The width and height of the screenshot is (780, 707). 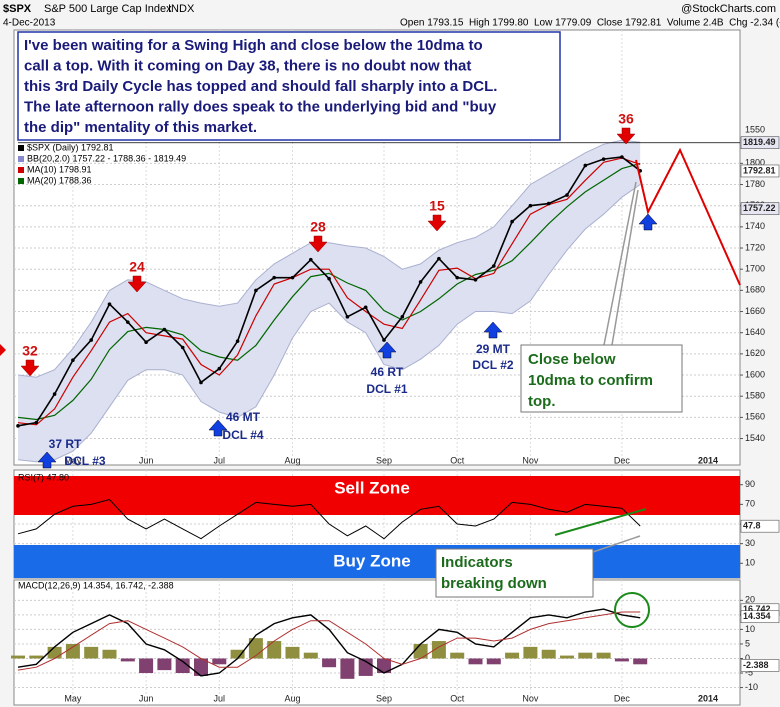 I want to click on x-tick-label: Jul, so click(x=220, y=698).